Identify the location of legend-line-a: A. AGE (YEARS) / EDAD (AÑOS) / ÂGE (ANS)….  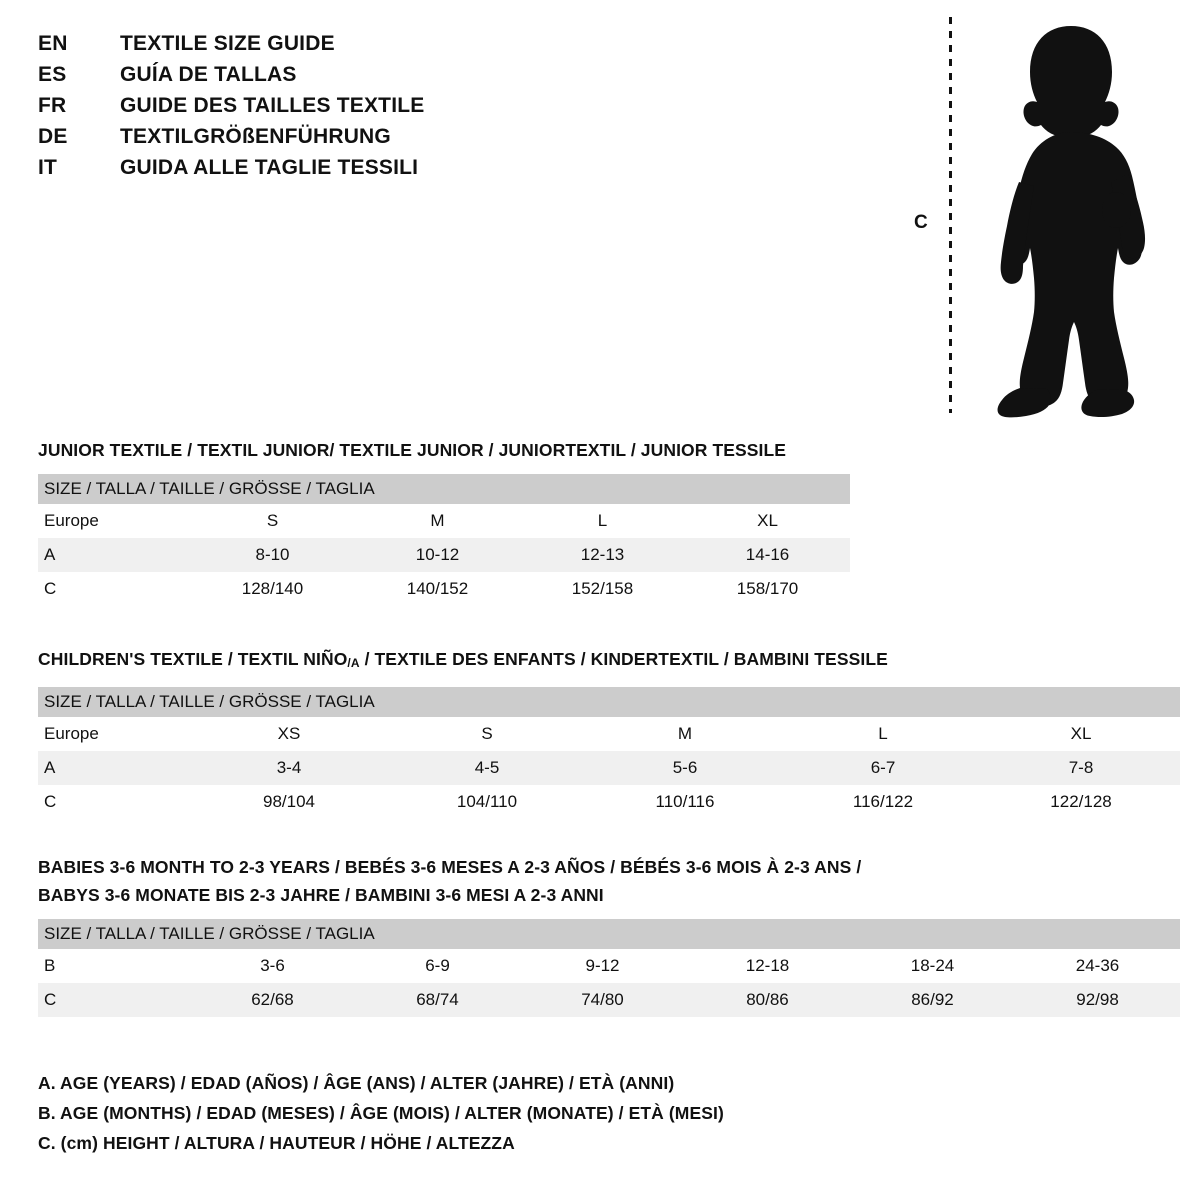
(356, 1083).